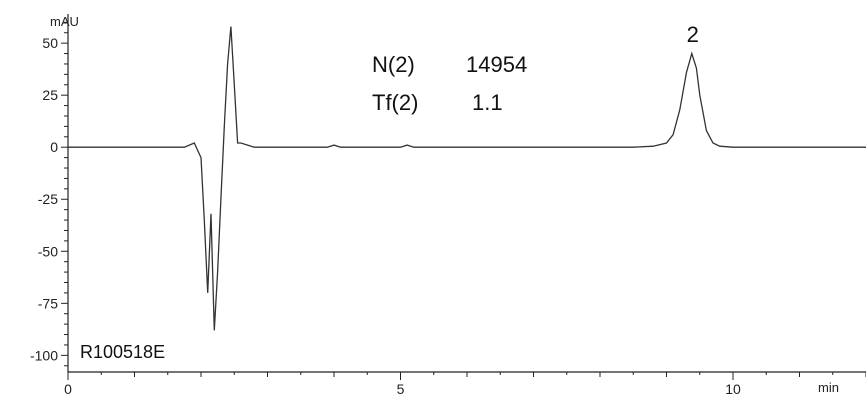  I want to click on annotation-n-value: 14954, so click(496, 64).